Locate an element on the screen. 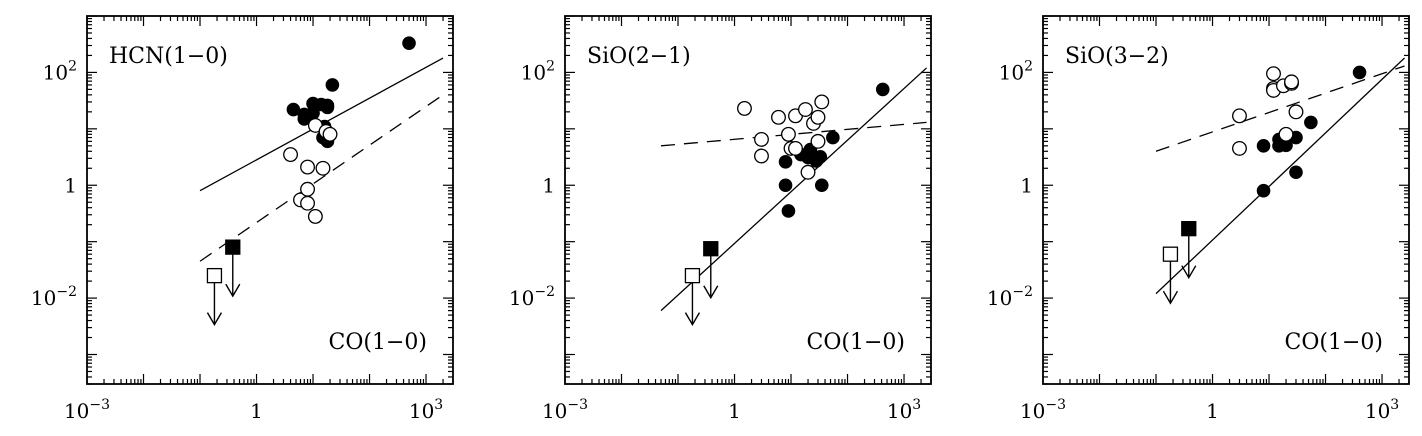 This screenshot has width=1422, height=436. molecule-label: HCN(1−0) is located at coordinates (168, 56).